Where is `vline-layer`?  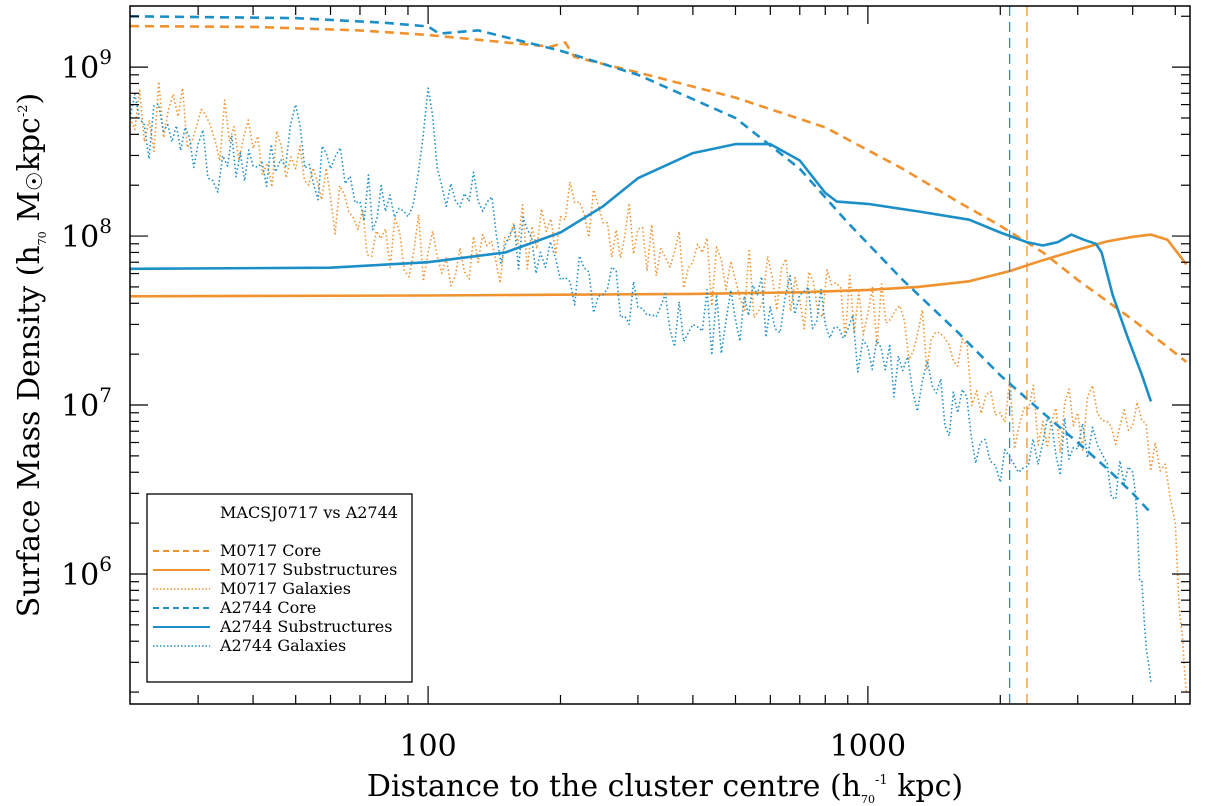
vline-layer is located at coordinates (1018, 355).